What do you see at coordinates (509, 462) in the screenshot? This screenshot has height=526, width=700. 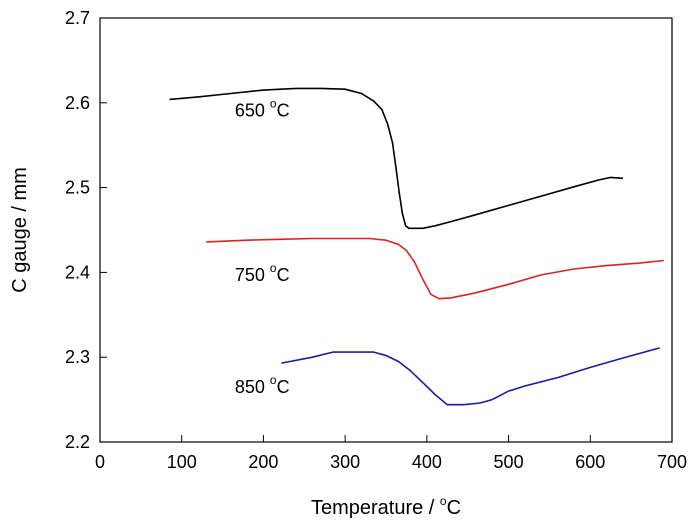 I see `x-tick-label: 500` at bounding box center [509, 462].